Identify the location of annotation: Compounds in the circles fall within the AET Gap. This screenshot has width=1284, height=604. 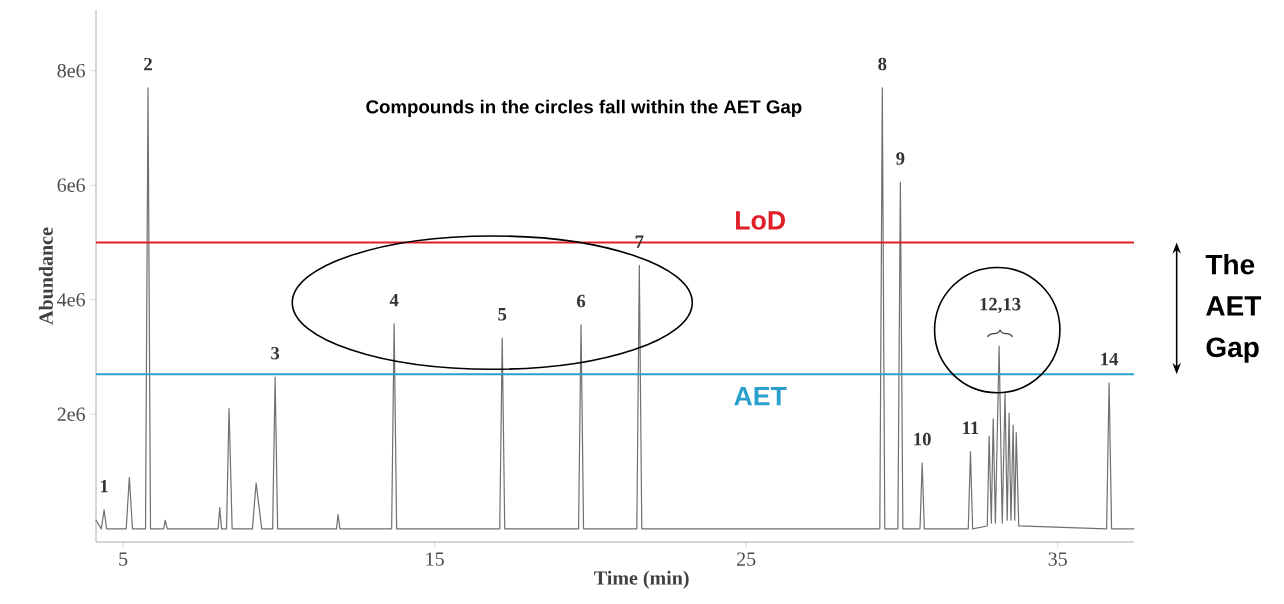
(584, 108).